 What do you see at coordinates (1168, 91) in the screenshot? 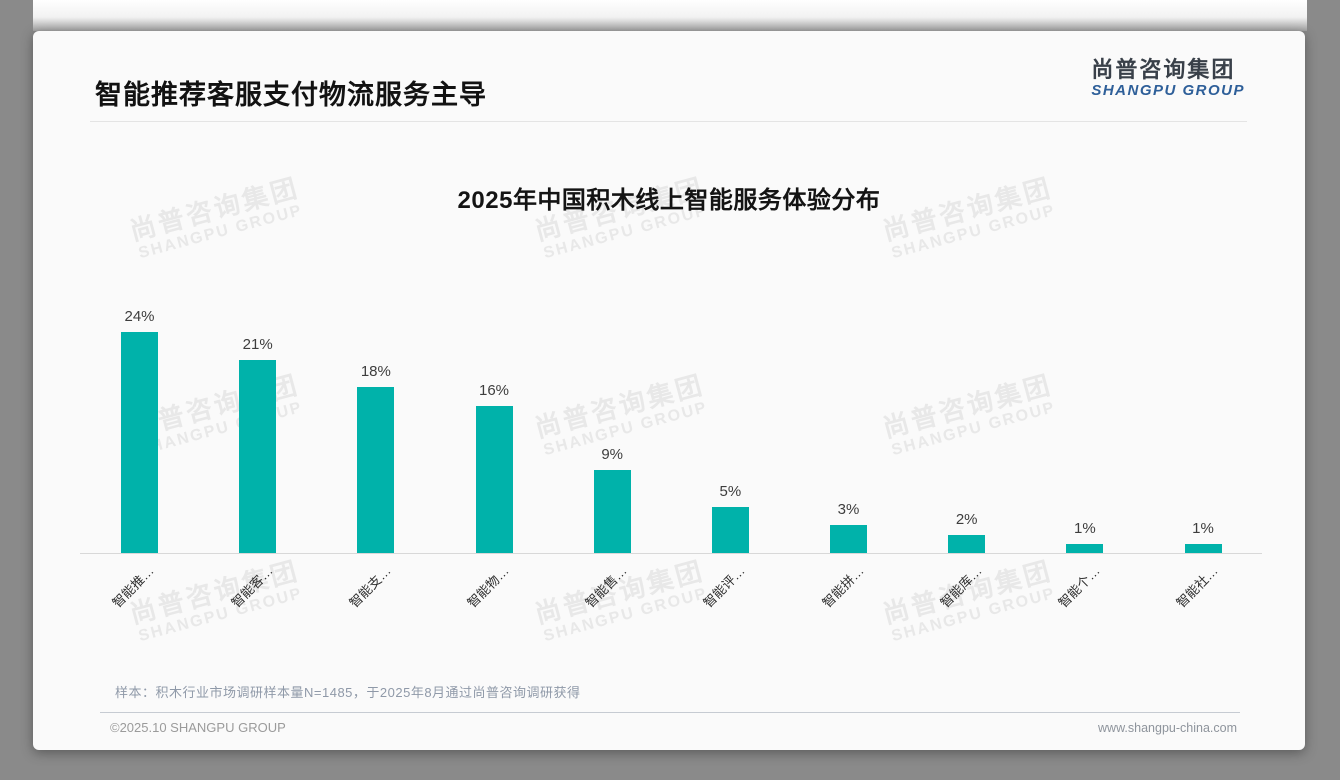
I see `logo-english-text: SHANGPU GROUP` at bounding box center [1168, 91].